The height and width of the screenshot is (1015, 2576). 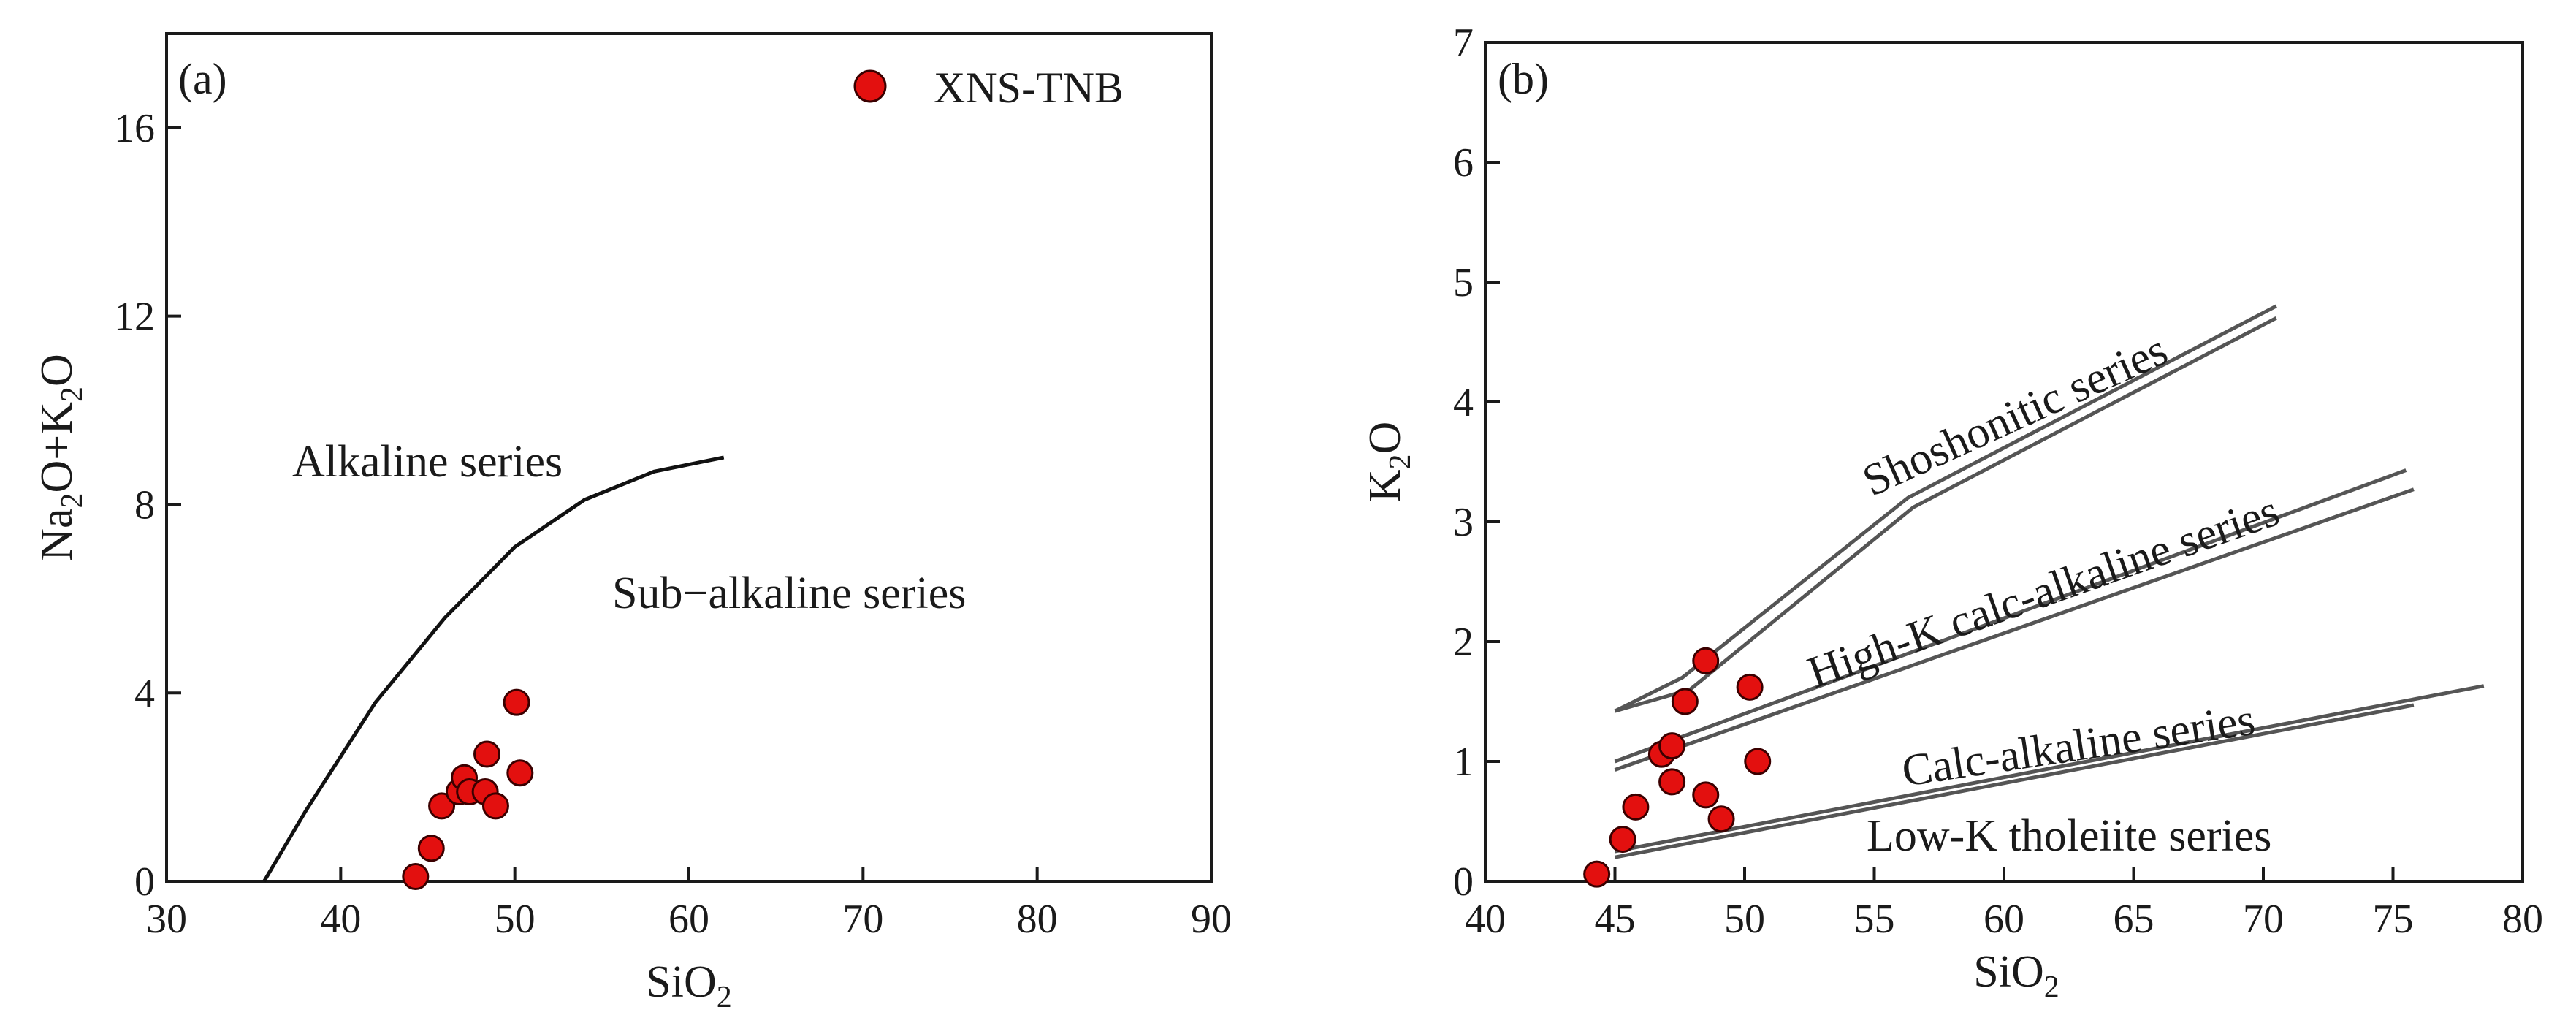 I want to click on series-label-shoshonitic: Shoshonitic series, so click(x=2016, y=415).